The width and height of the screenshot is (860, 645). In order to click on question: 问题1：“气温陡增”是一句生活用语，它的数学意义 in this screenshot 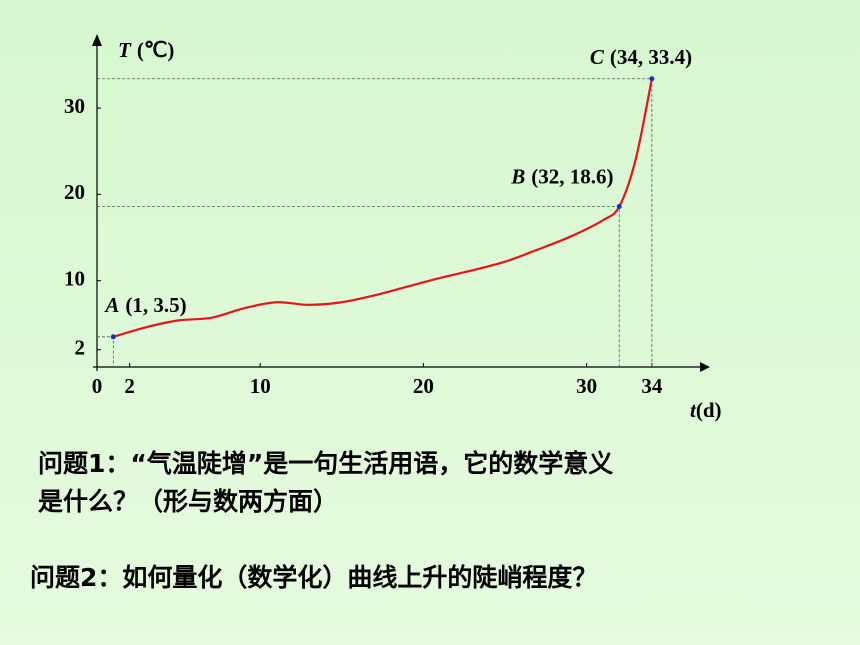, I will do `click(325, 463)`.